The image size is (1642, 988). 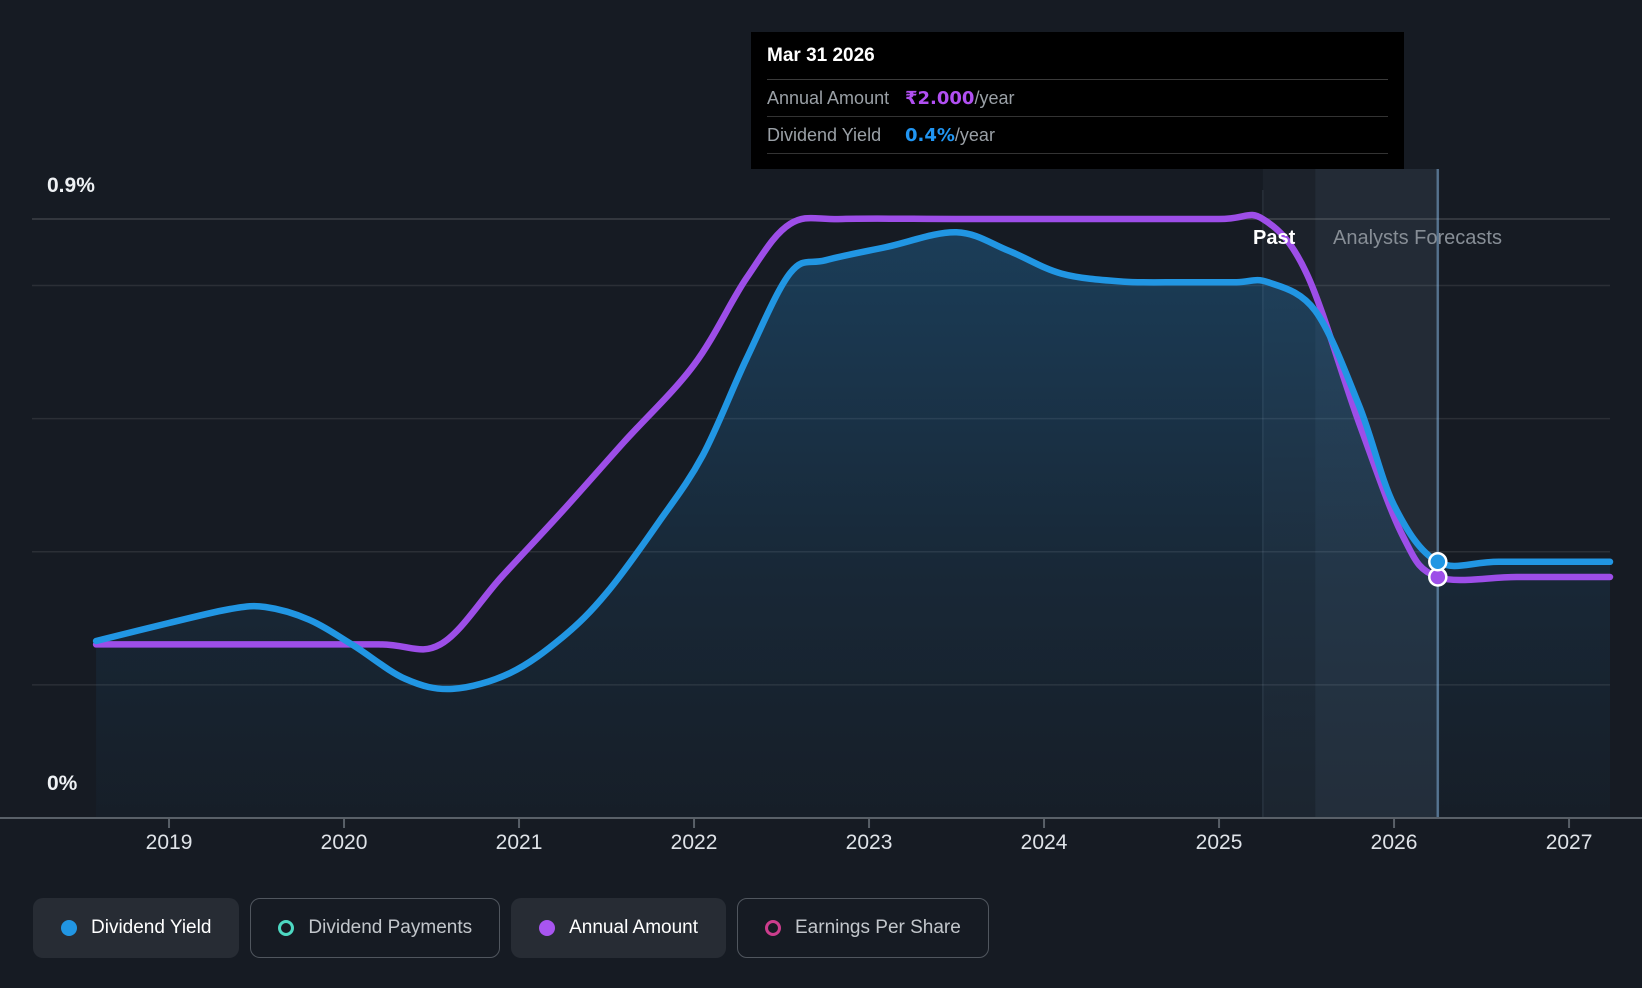 What do you see at coordinates (1044, 842) in the screenshot?
I see `x-axis-tick-label: 2024` at bounding box center [1044, 842].